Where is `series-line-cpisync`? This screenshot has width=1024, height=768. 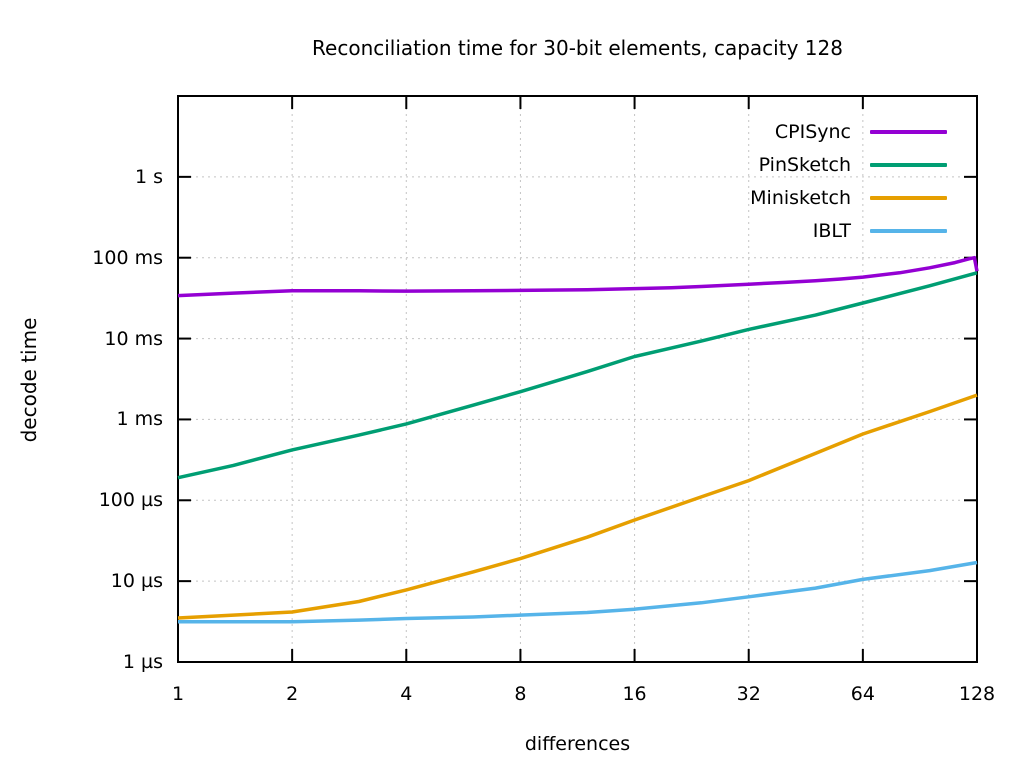 series-line-cpisync is located at coordinates (578, 276).